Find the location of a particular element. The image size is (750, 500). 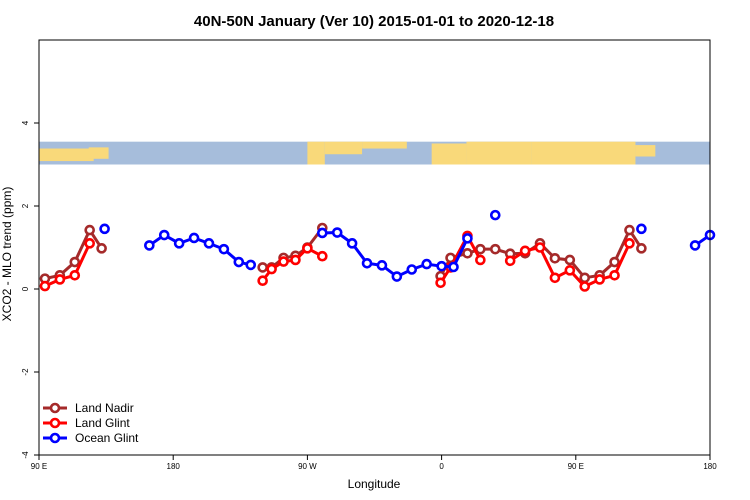

series-layer is located at coordinates (377, 250).